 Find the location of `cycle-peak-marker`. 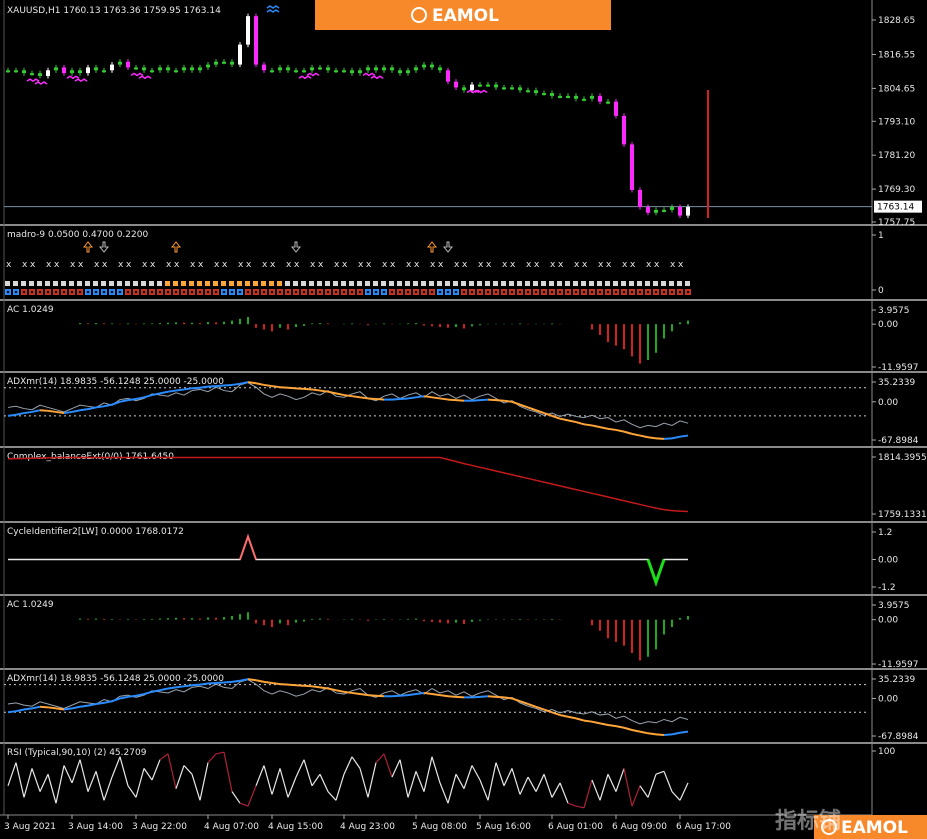

cycle-peak-marker is located at coordinates (248, 546).